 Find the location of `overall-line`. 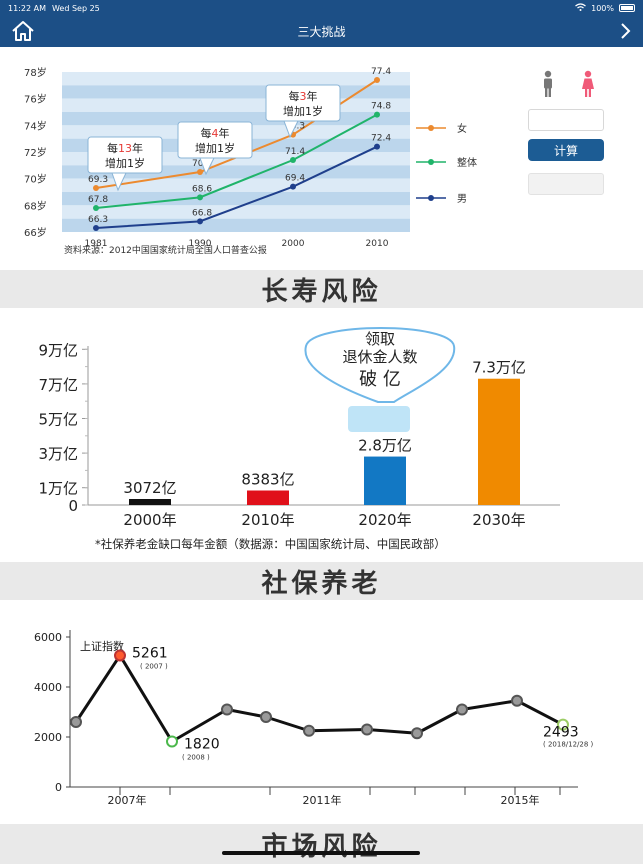

overall-line is located at coordinates (236, 161).